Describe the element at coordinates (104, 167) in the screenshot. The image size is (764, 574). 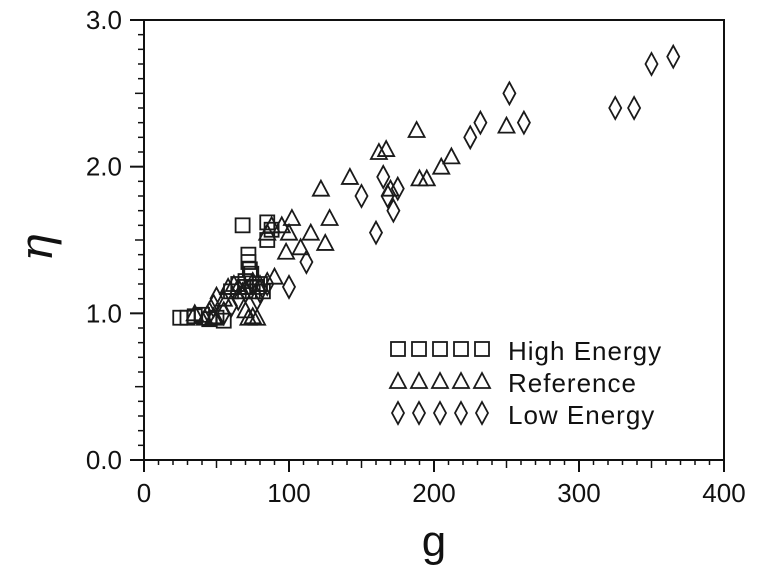
I see `y-tick-label: 2.0` at that location.